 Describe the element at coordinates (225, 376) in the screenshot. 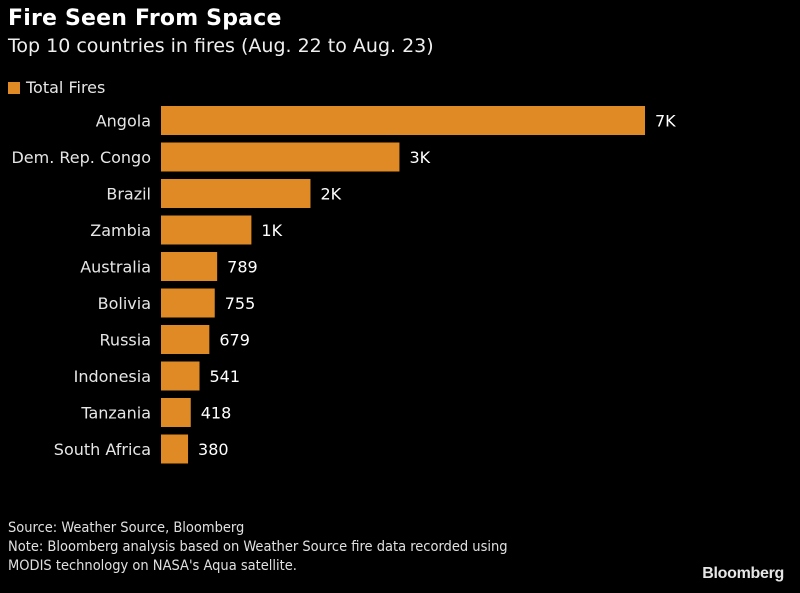

I see `value-label: 541` at that location.